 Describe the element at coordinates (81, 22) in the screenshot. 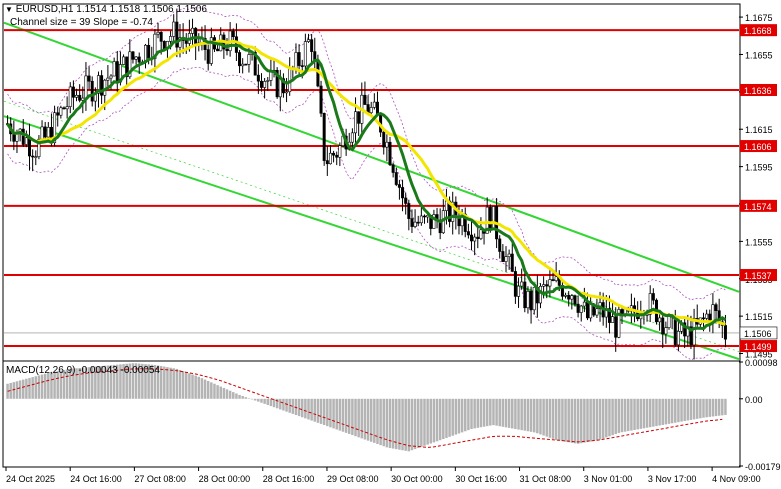

I see `channel-info: Channel size = 39 Slope = -0.74` at that location.